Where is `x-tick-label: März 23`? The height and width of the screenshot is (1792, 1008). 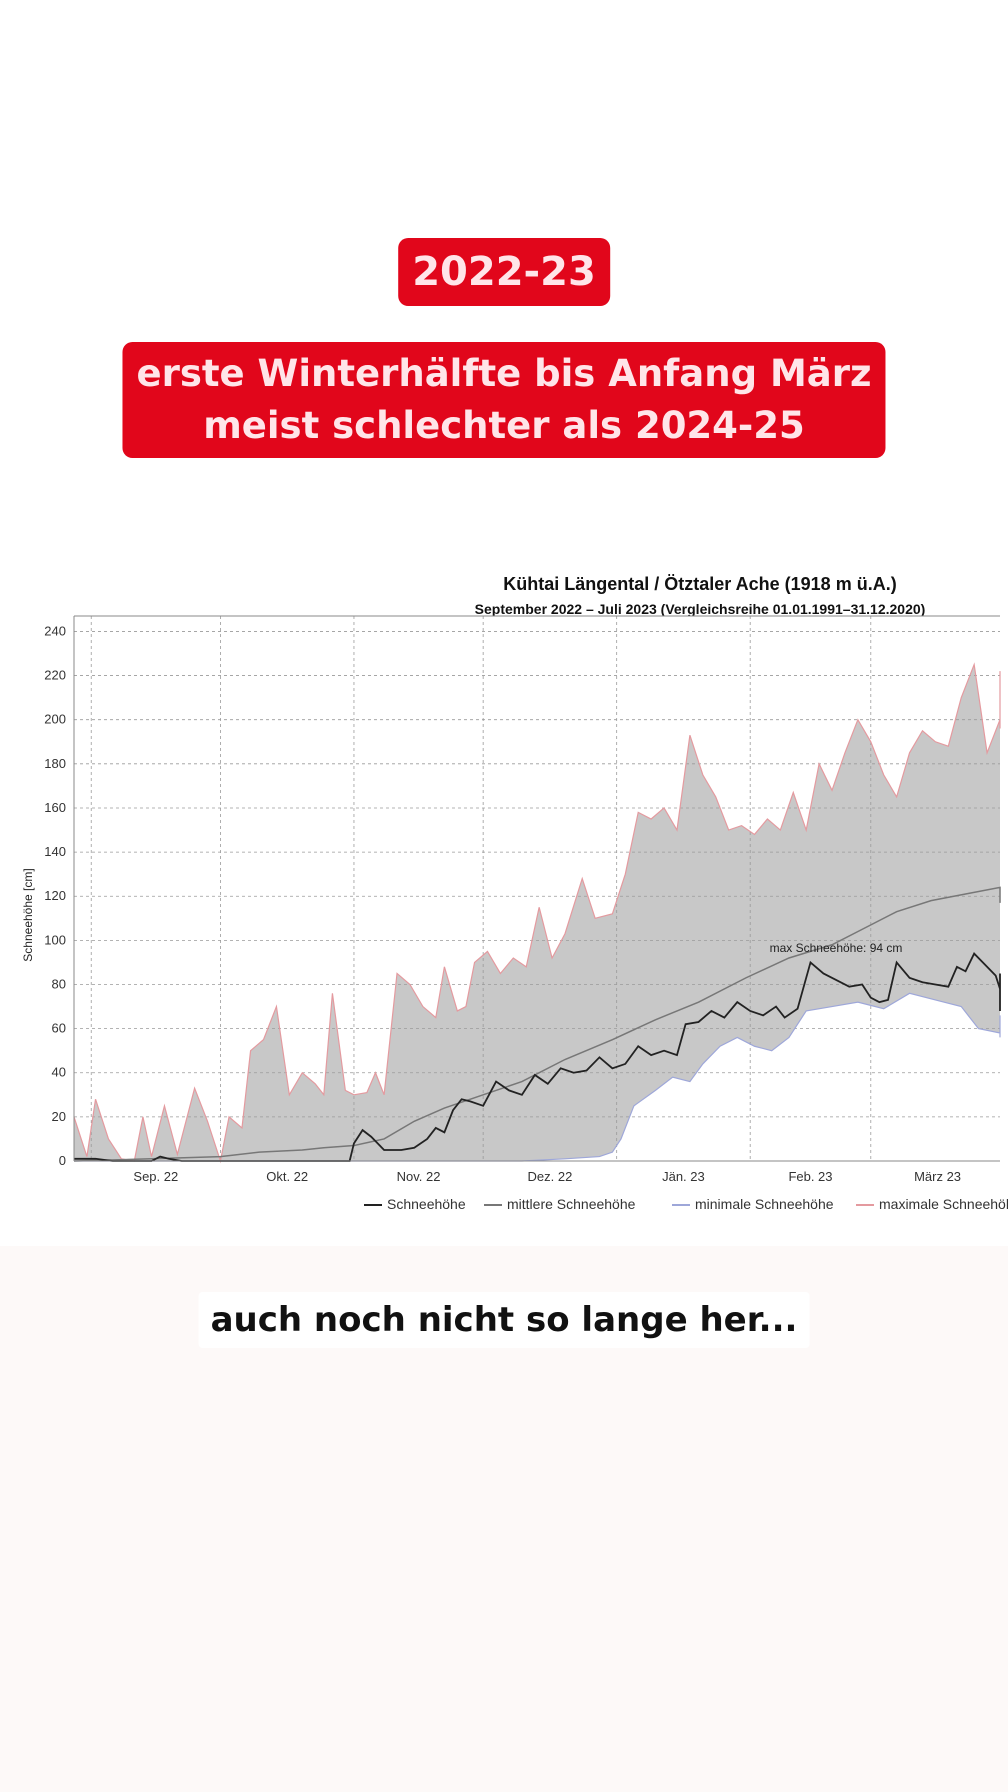 x-tick-label: März 23 is located at coordinates (937, 1176).